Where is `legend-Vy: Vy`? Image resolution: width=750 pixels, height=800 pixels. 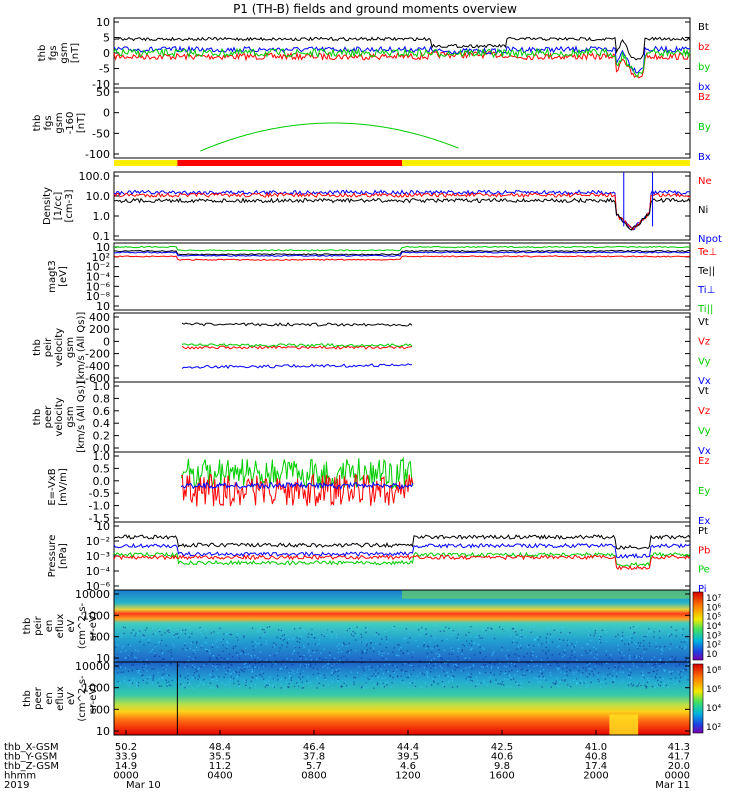 legend-Vy: Vy is located at coordinates (704, 431).